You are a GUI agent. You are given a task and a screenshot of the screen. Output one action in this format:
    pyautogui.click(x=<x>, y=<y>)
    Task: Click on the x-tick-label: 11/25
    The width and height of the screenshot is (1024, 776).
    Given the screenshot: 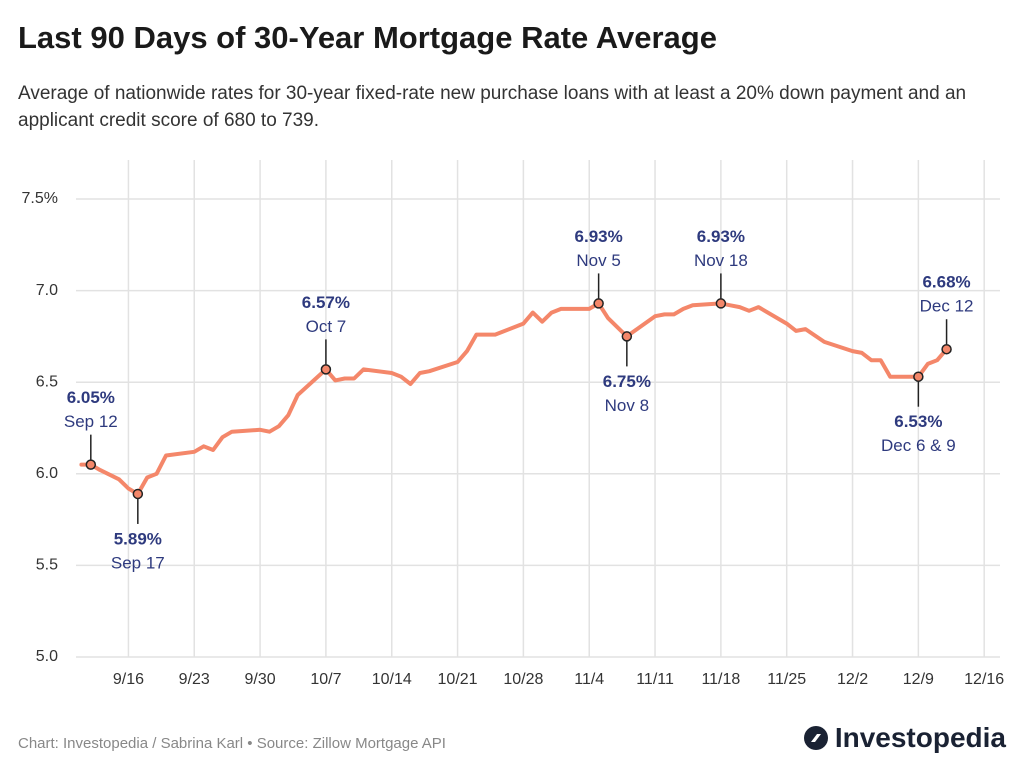 What is the action you would take?
    pyautogui.click(x=786, y=679)
    